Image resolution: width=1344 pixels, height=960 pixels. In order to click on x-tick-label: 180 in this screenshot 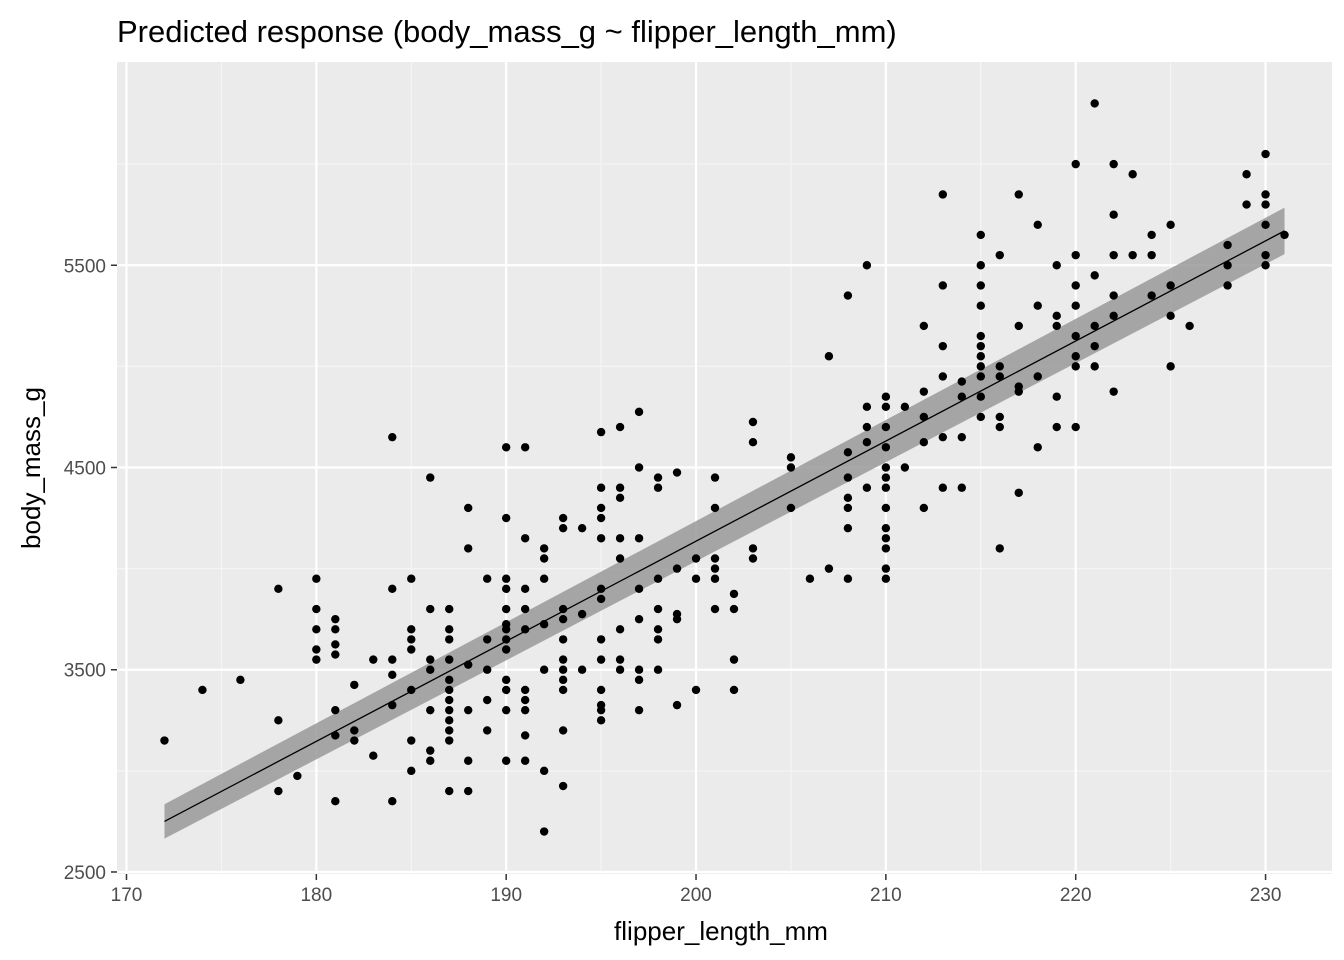, I will do `click(316, 895)`.